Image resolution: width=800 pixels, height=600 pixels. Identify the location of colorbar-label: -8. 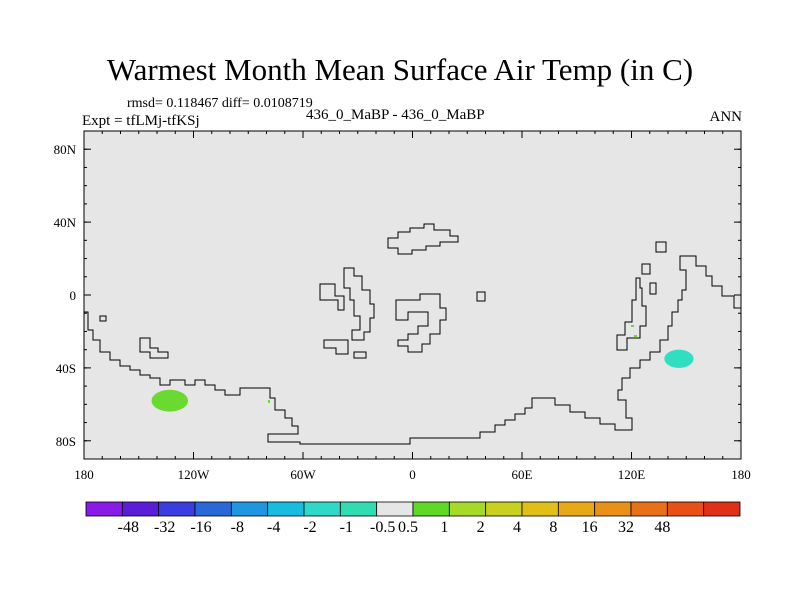
(237, 527).